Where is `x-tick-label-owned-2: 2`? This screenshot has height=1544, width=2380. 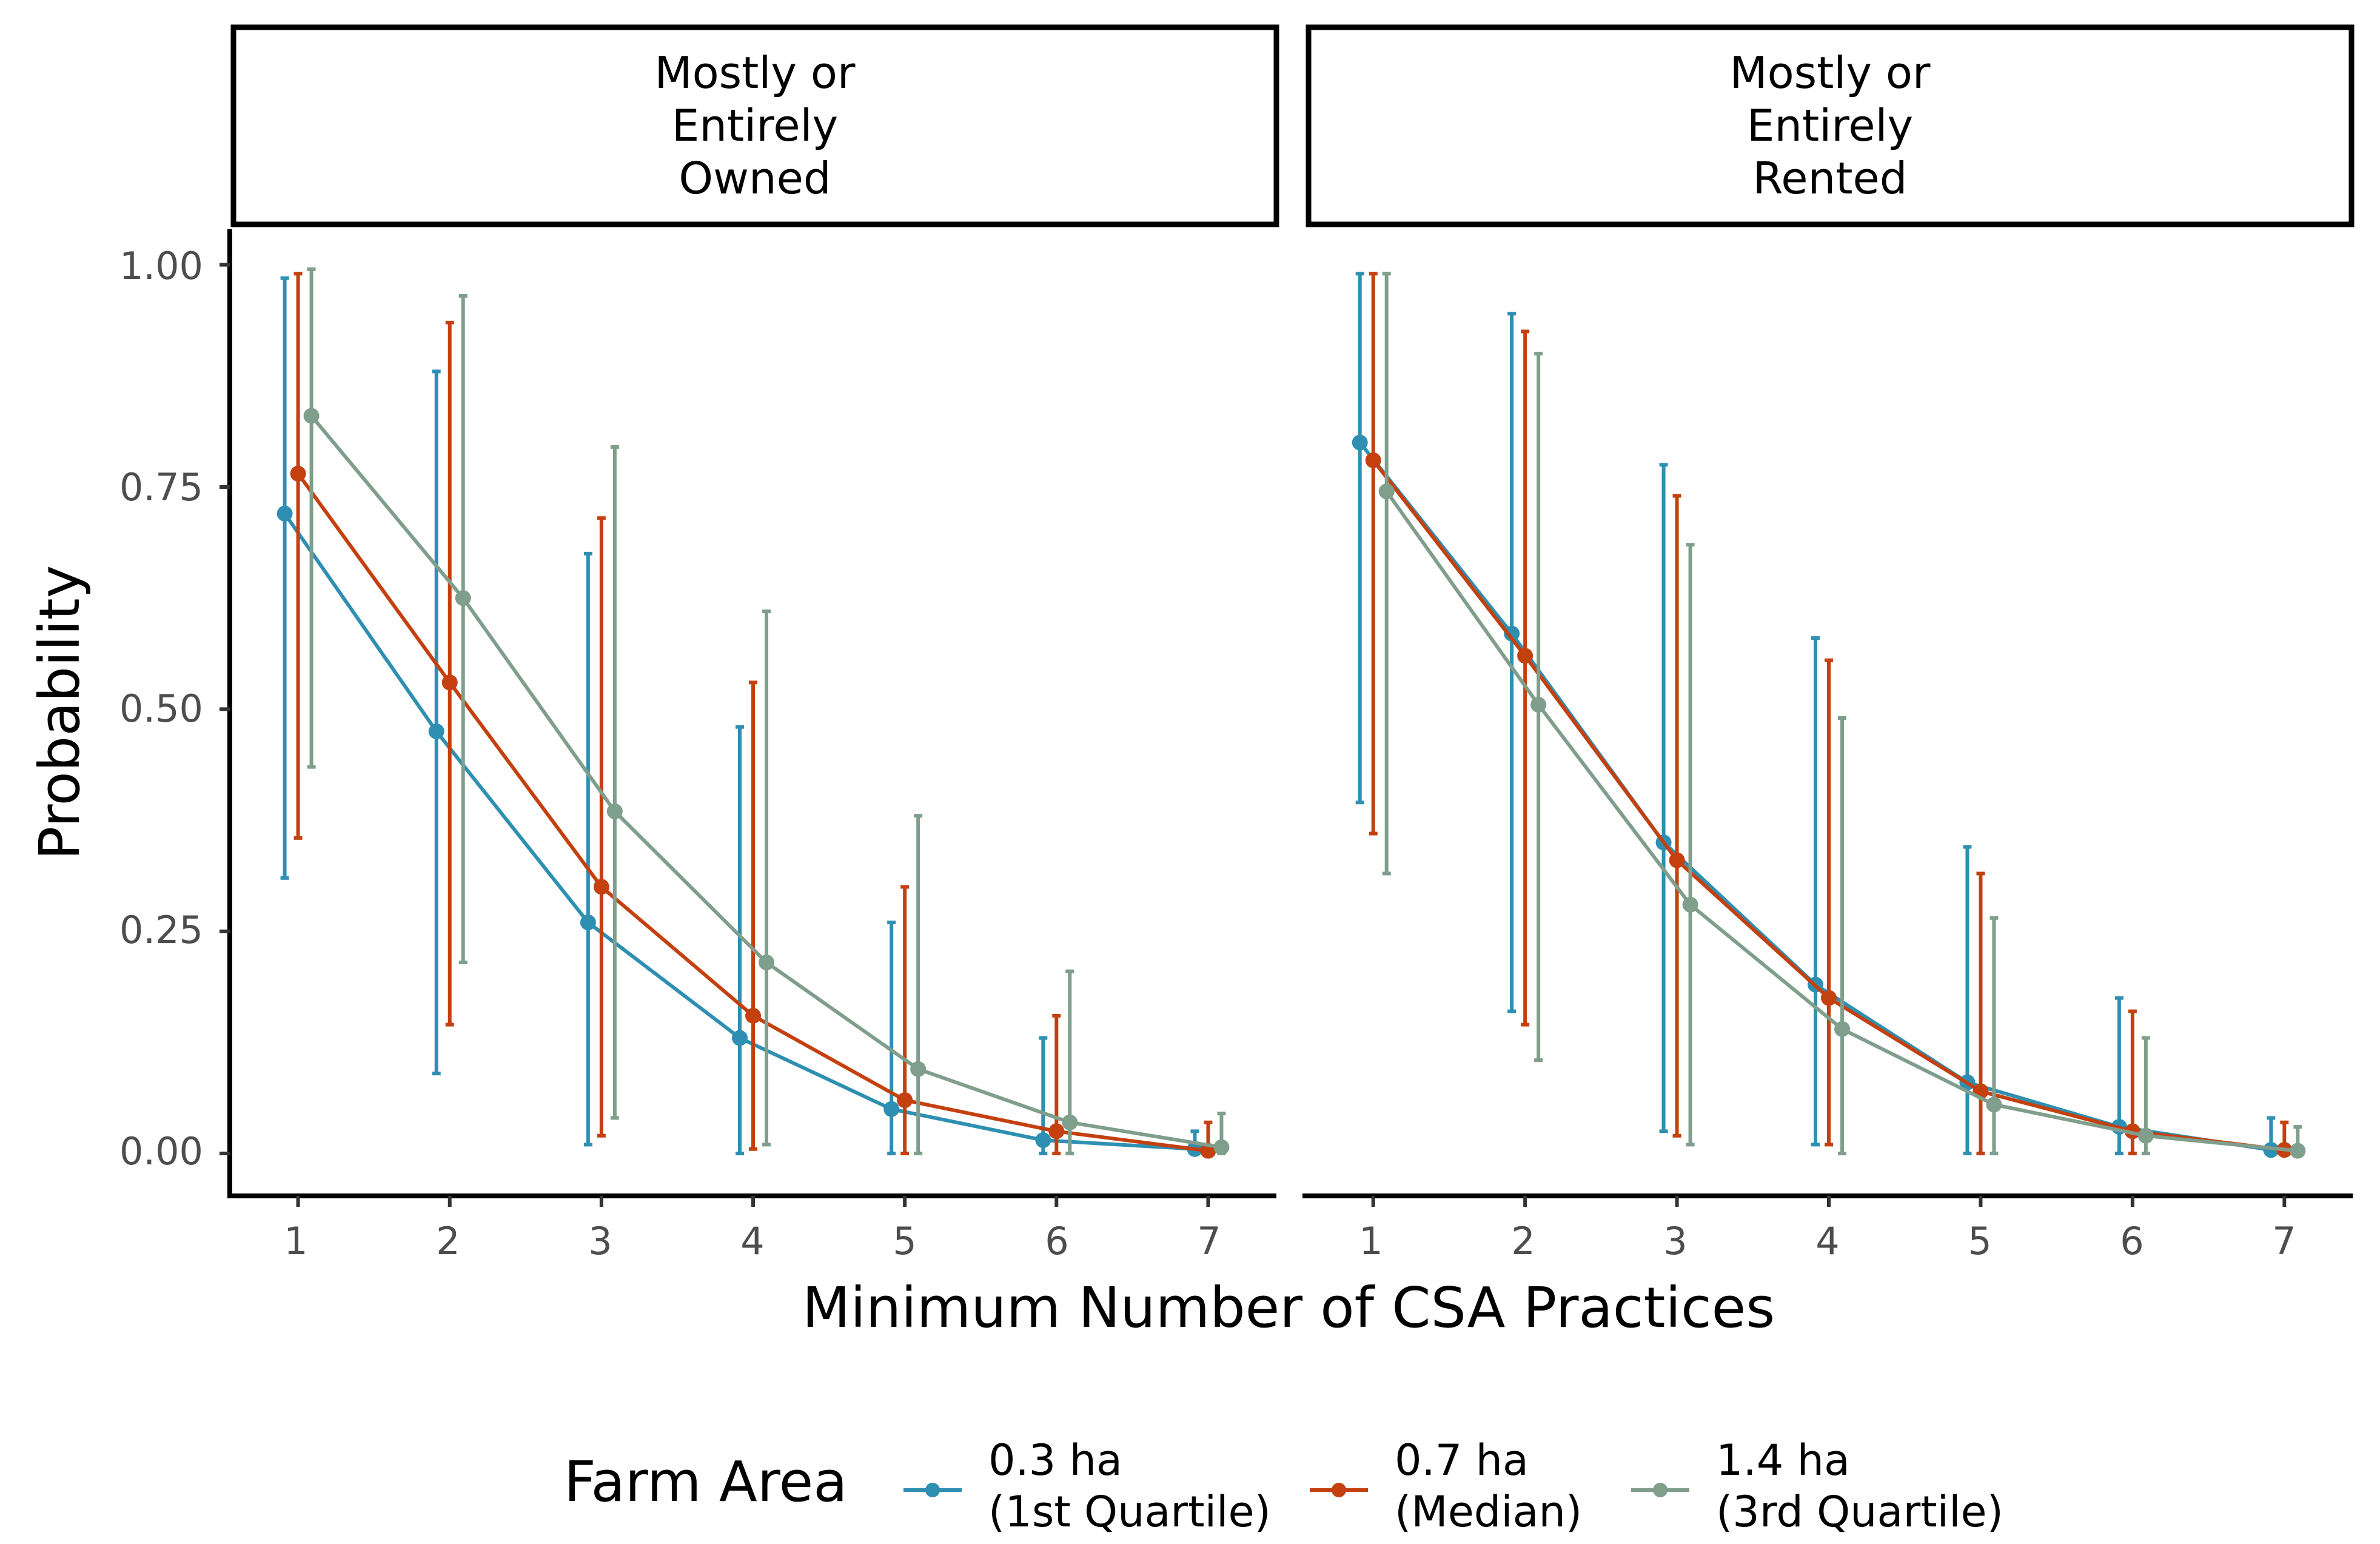 x-tick-label-owned-2: 2 is located at coordinates (448, 1241).